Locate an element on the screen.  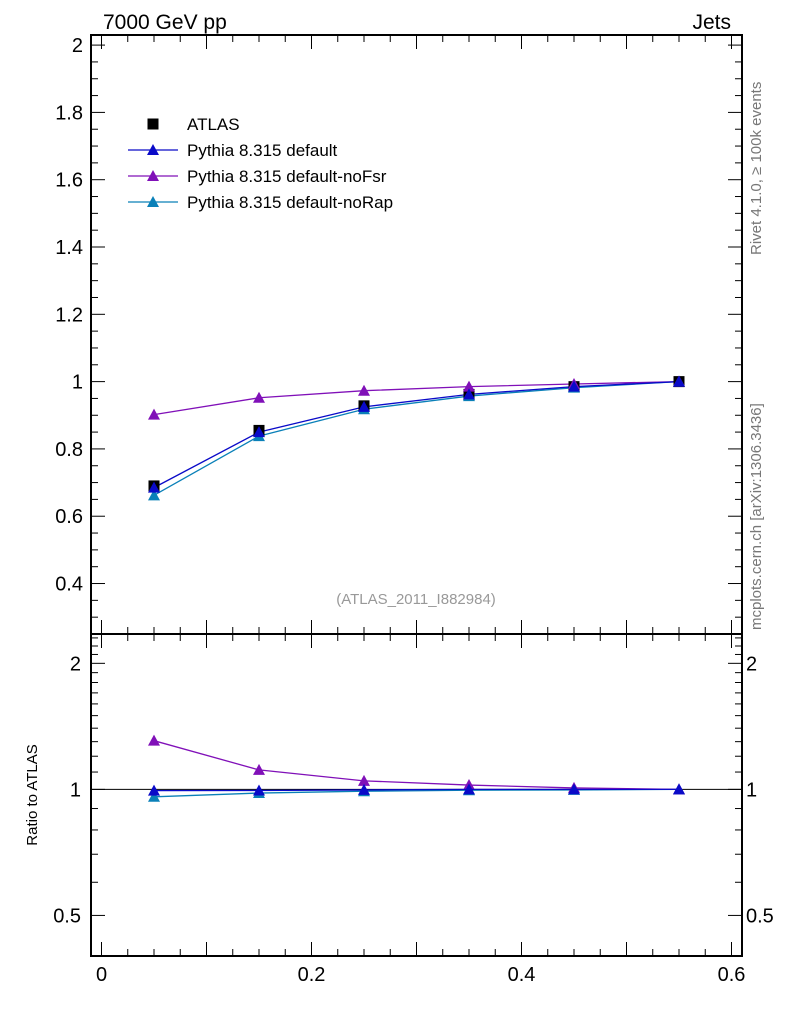
ratio-ytick-label-left: 0.5 is located at coordinates (67, 916).